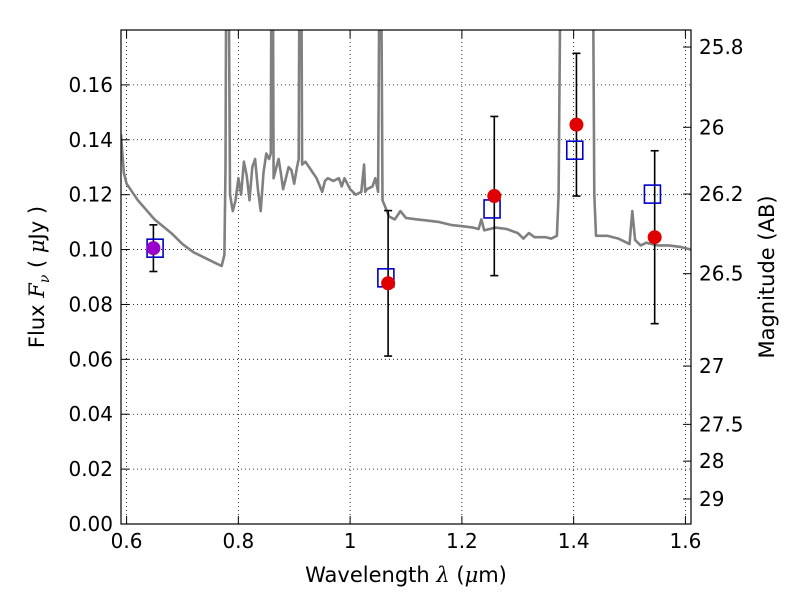 The height and width of the screenshot is (600, 800). I want to click on y2-axis-title: Magnitude (AB), so click(767, 276).